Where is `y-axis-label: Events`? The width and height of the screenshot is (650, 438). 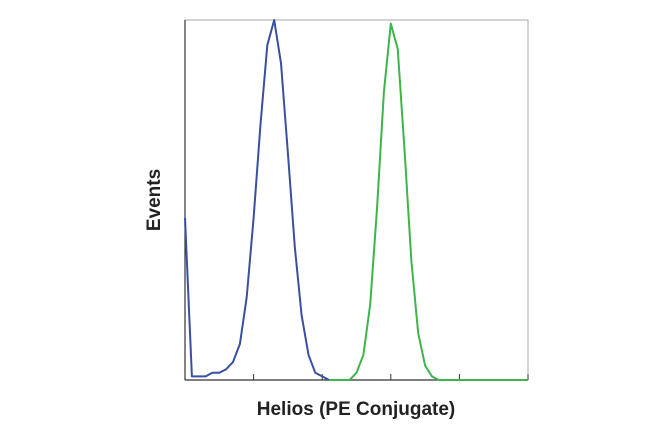
y-axis-label: Events is located at coordinates (154, 200).